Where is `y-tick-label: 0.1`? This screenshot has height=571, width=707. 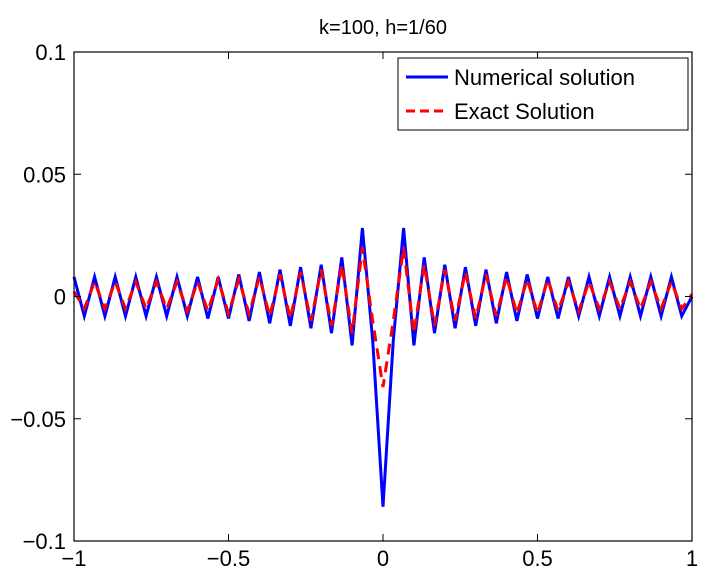
y-tick-label: 0.1 is located at coordinates (50, 52).